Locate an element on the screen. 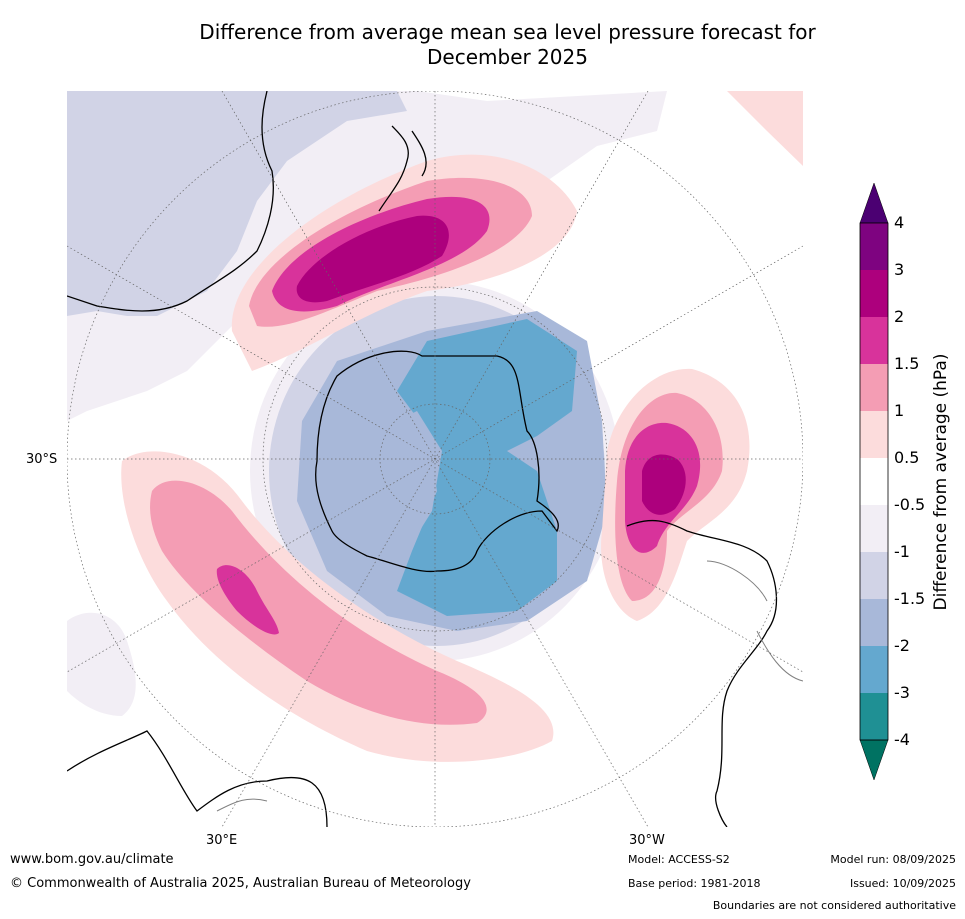 The height and width of the screenshot is (919, 965). colorbar-tick: -1 is located at coordinates (902, 551).